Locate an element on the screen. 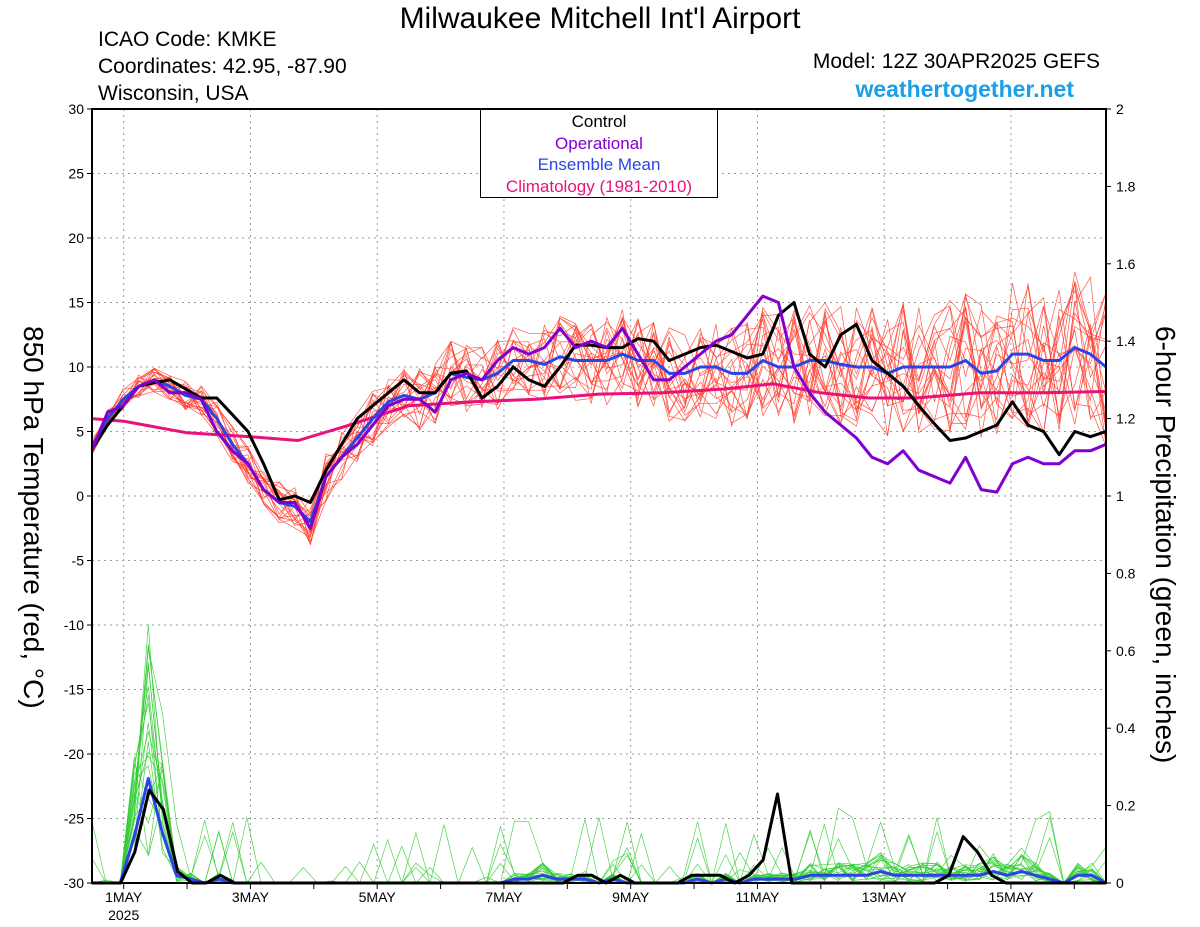  y-right-tick-label: 1.8 is located at coordinates (1126, 186).